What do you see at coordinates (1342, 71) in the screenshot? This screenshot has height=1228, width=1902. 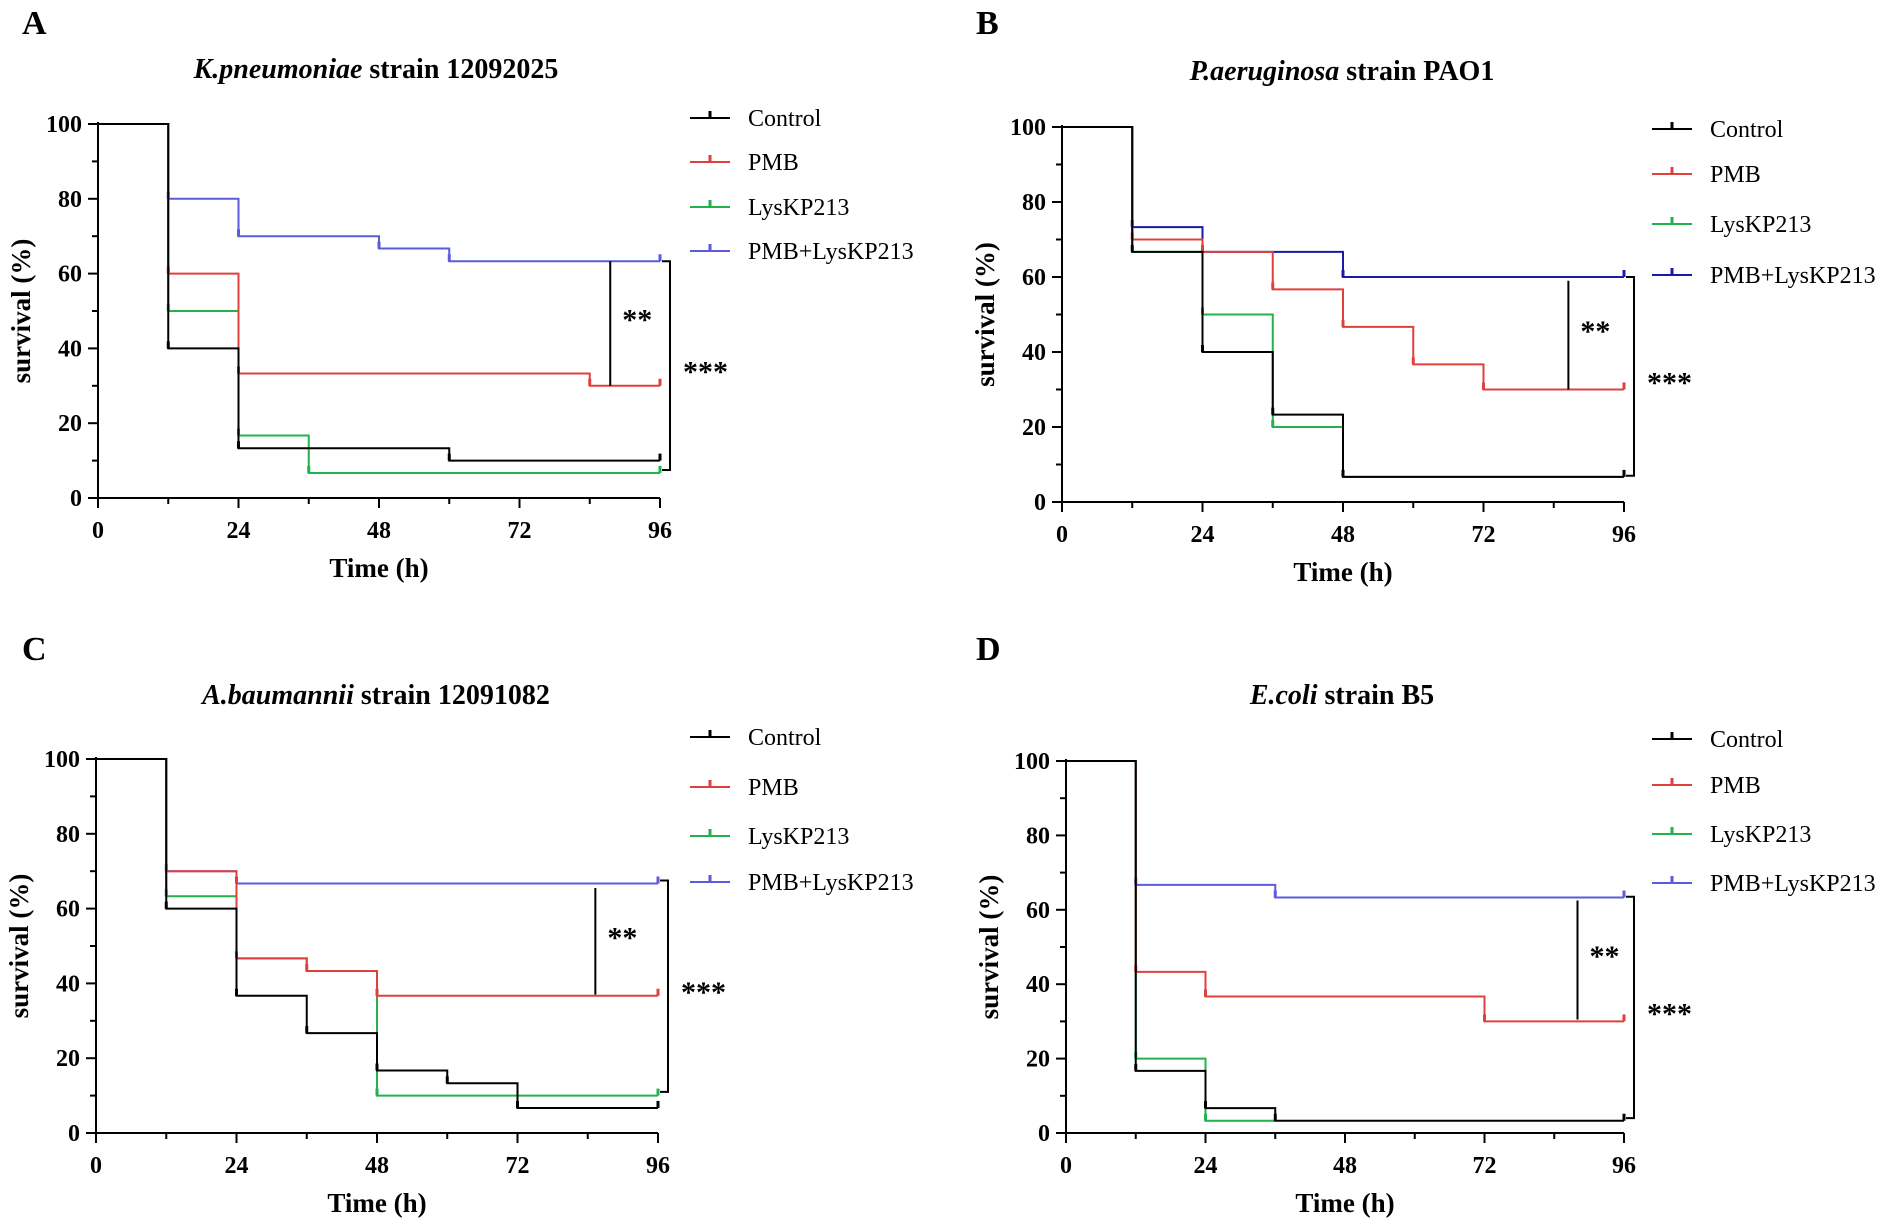 I see `chart-title: P.aeruginosa strain PAO1` at bounding box center [1342, 71].